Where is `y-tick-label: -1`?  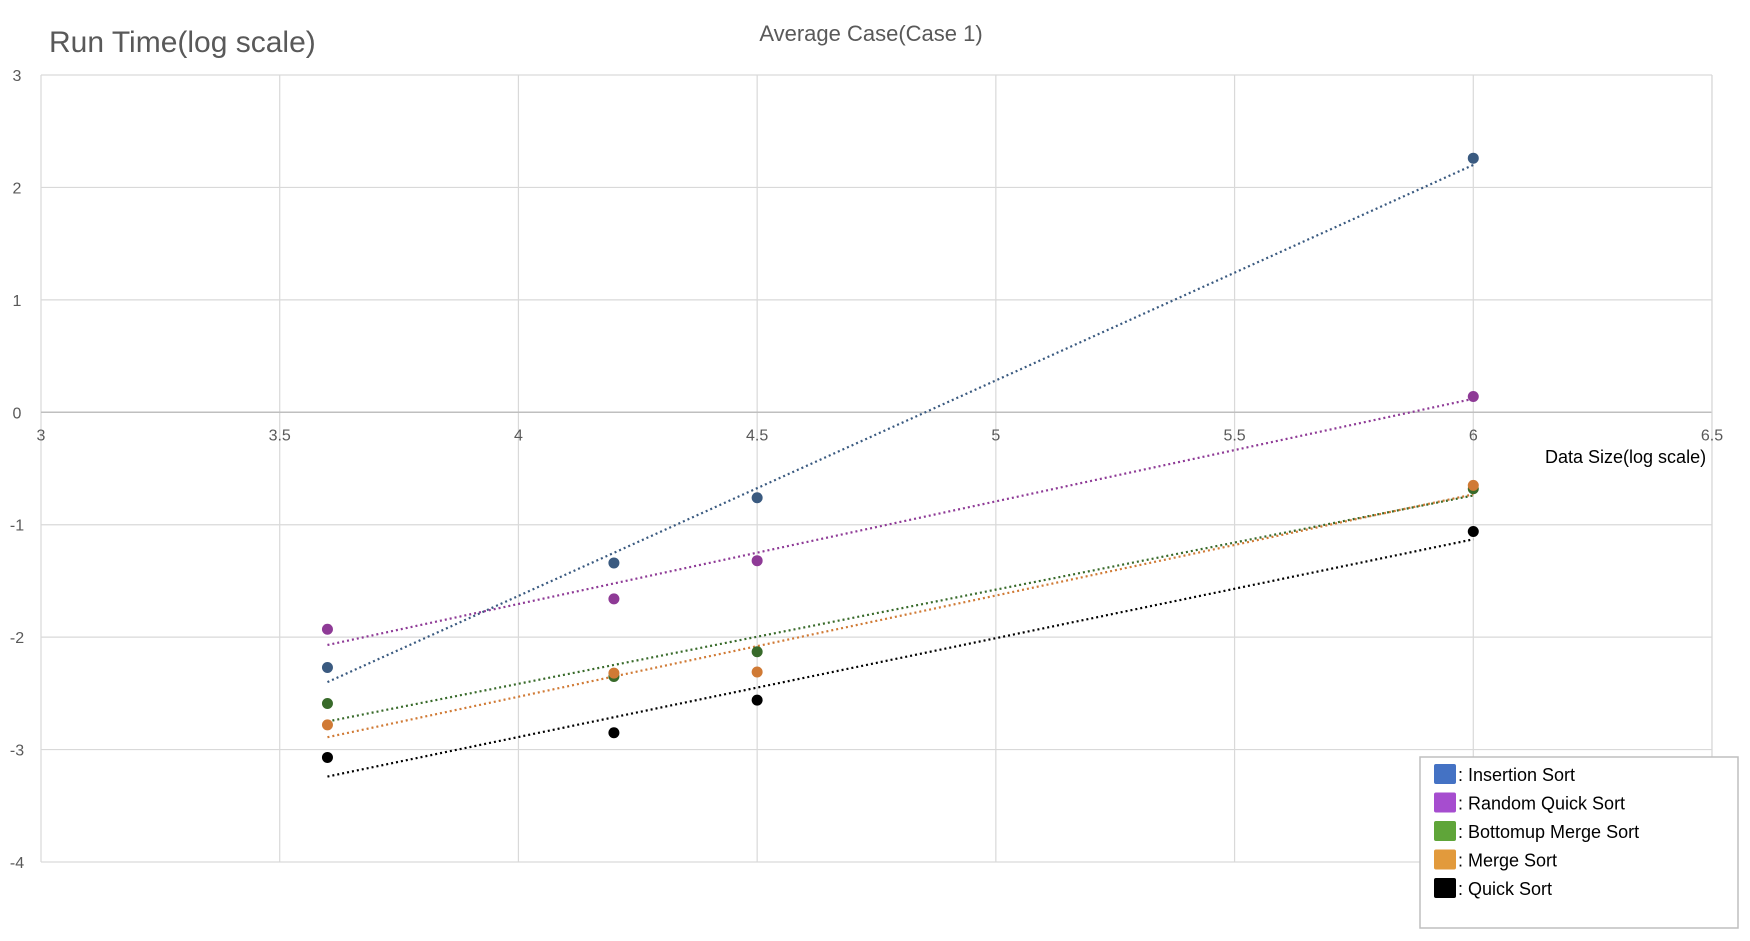
y-tick-label: -1 is located at coordinates (17, 526).